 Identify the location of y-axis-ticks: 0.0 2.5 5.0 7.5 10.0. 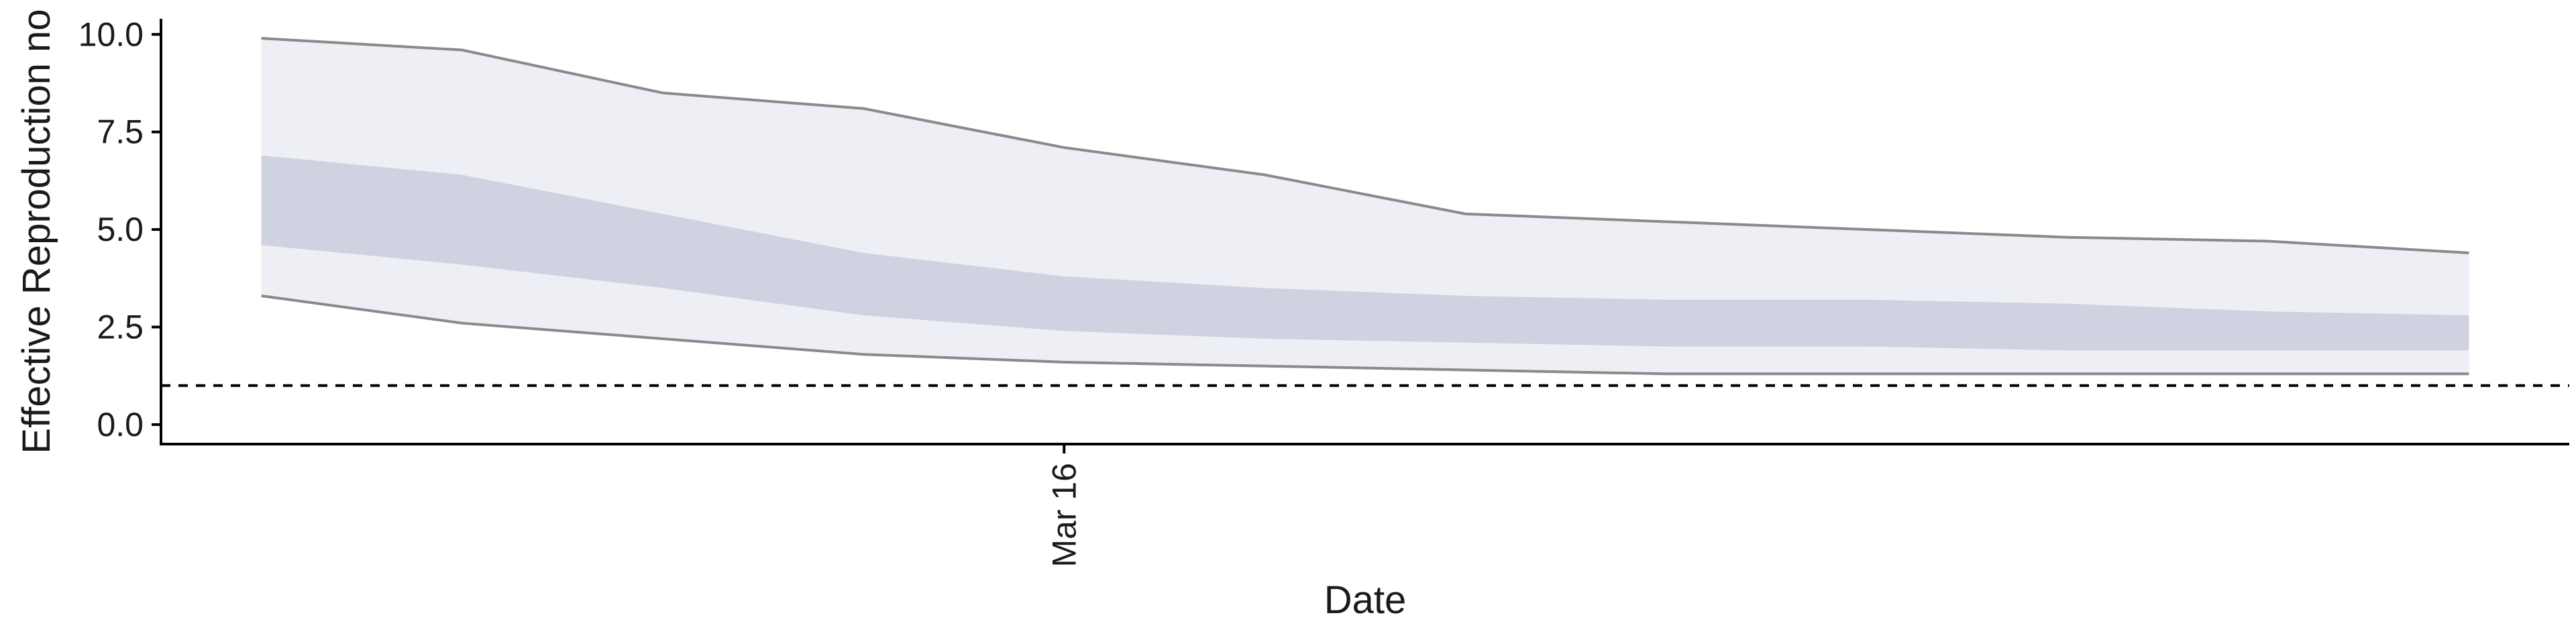
(119, 229).